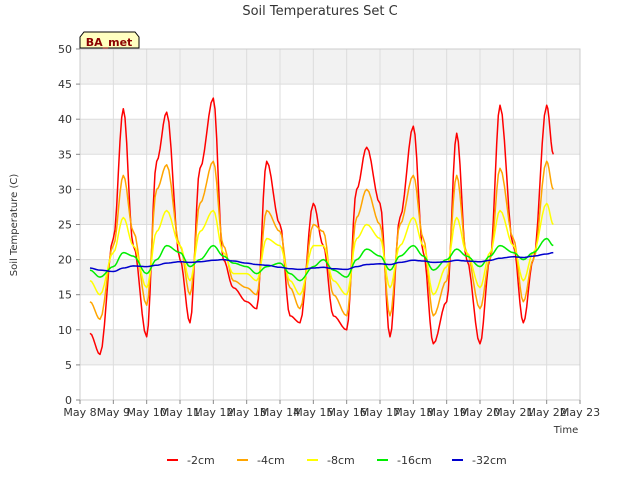 The height and width of the screenshot is (484, 640). I want to click on y-tick-label: 0, so click(68, 400).